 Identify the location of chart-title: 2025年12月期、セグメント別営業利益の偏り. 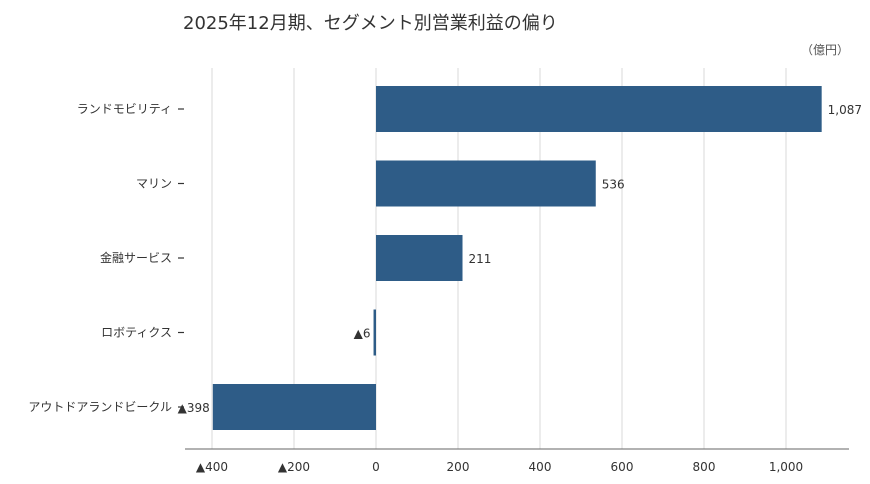
(370, 23).